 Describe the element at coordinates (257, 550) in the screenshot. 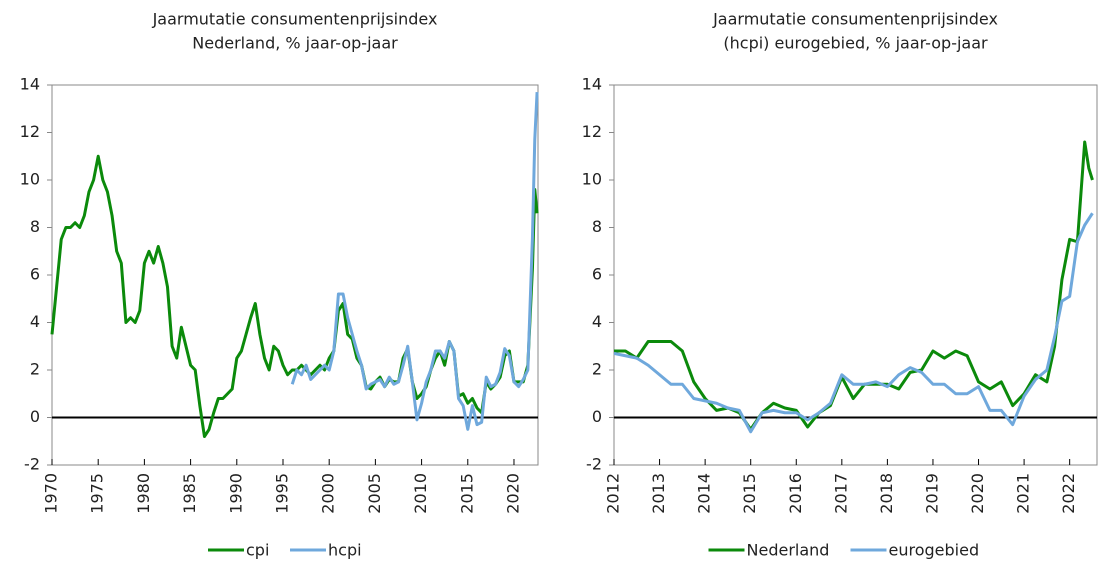

I see `legend-label: cpi` at that location.